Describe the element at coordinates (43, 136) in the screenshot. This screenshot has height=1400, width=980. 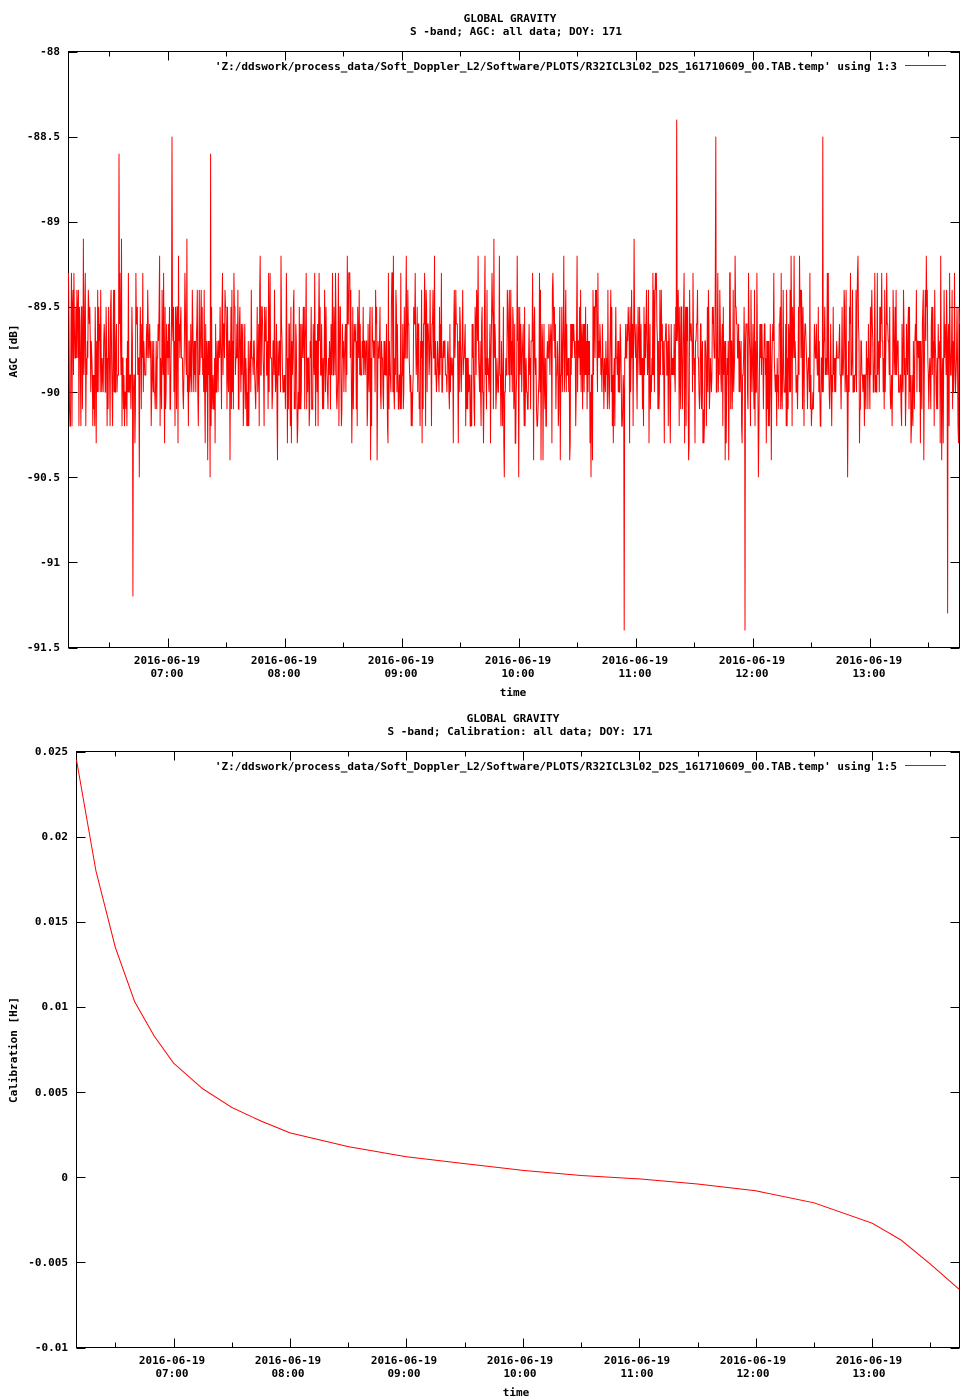
I see `agc-y-tick-label: -88.5` at that location.